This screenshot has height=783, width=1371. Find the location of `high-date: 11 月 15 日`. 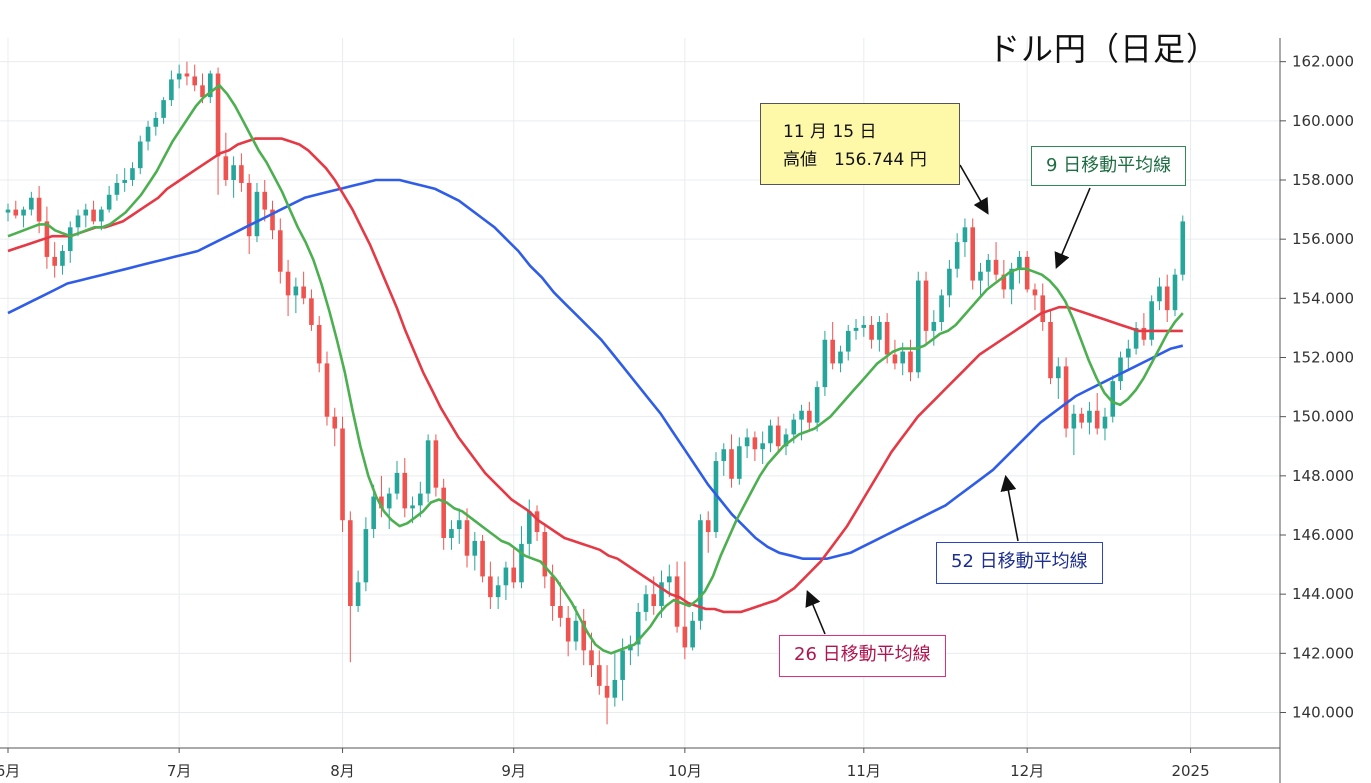

high-date: 11 月 15 日 is located at coordinates (830, 132).